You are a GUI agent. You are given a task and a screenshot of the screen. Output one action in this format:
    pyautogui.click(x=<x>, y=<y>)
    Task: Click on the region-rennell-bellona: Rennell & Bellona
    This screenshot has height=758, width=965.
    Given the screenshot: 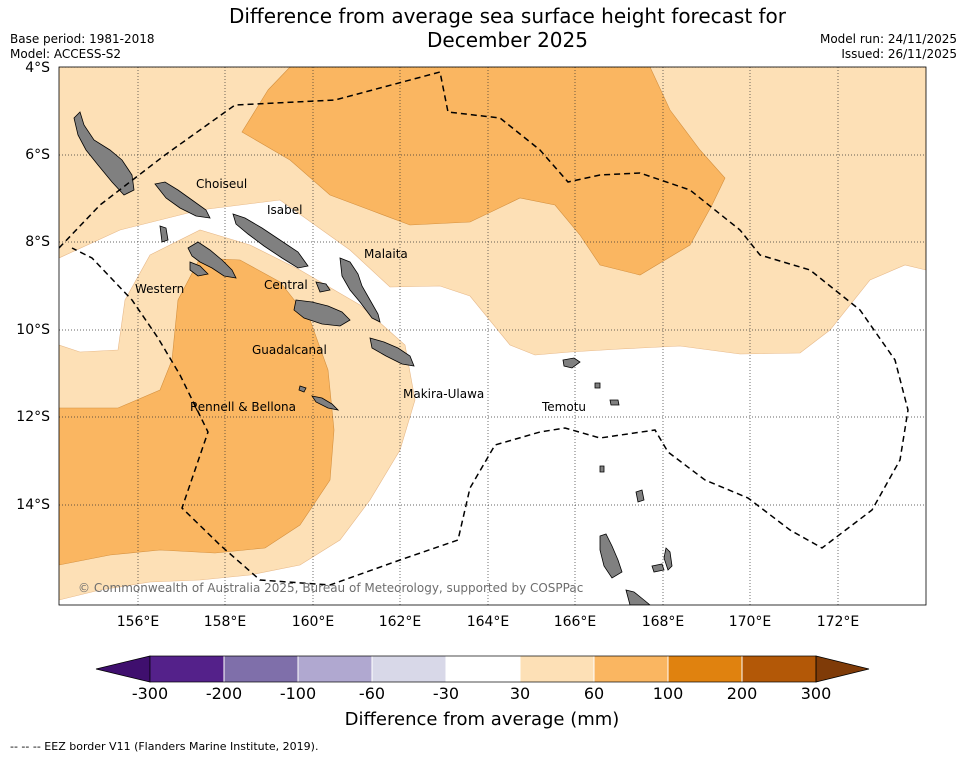 What is the action you would take?
    pyautogui.click(x=243, y=407)
    